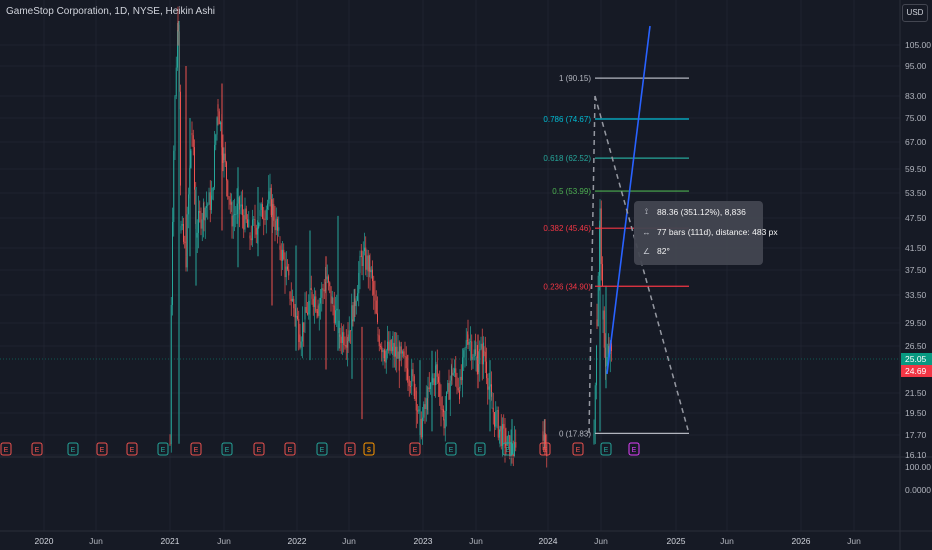  What do you see at coordinates (916, 393) in the screenshot?
I see `price-tick-label: 21.50` at bounding box center [916, 393].